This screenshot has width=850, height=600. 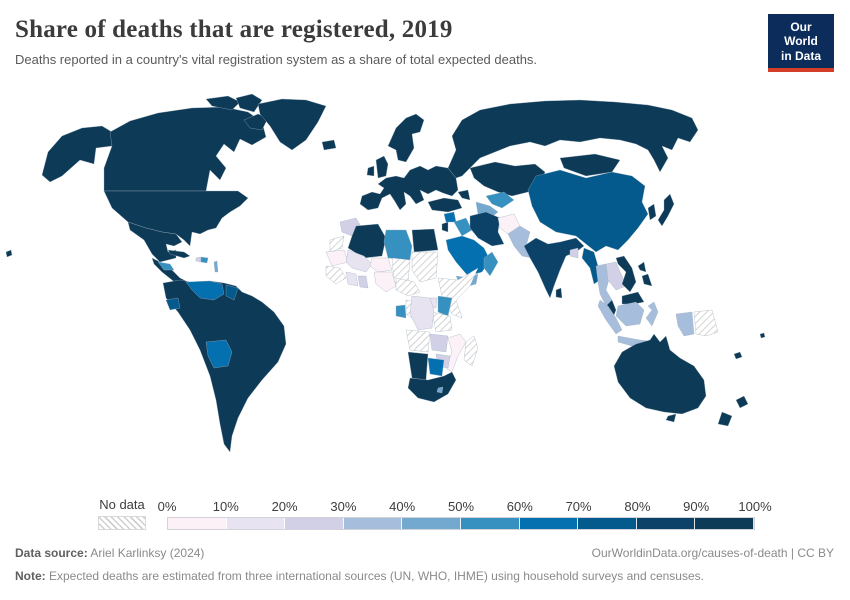 I want to click on region-vietnam, so click(x=626, y=274).